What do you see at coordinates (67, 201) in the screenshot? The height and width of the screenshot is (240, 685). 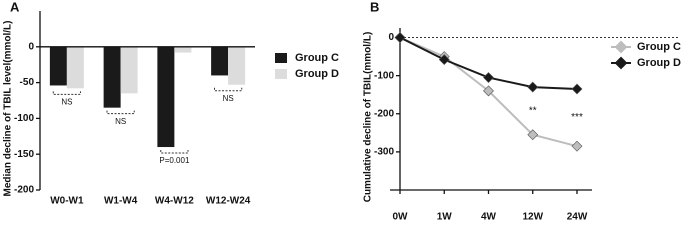 I see `x-tick-label: W0-W1` at bounding box center [67, 201].